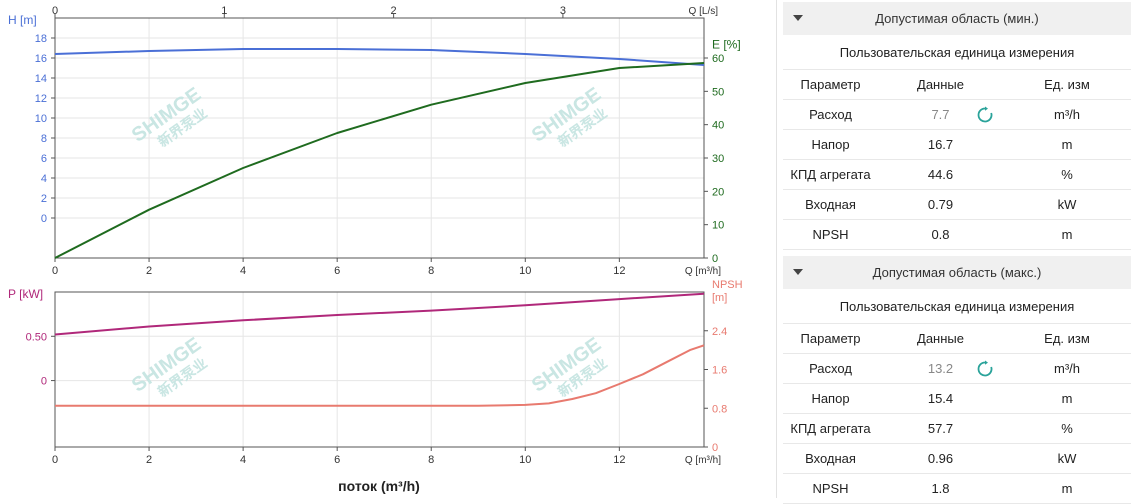  I want to click on param-value-cell: 13.2, so click(940, 368).